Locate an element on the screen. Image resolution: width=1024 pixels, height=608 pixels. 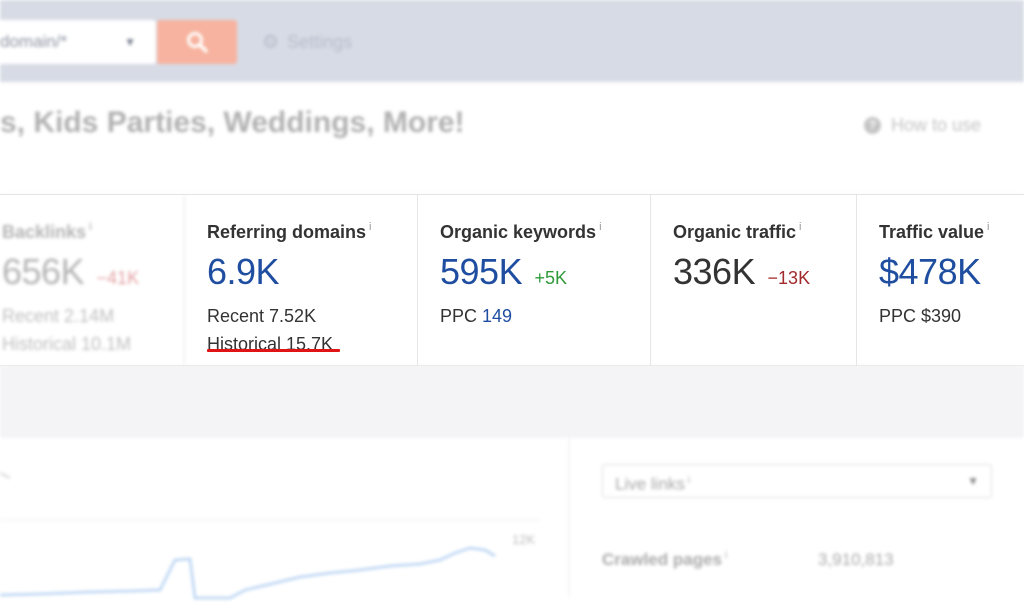
metric-value: $478K is located at coordinates (930, 271).